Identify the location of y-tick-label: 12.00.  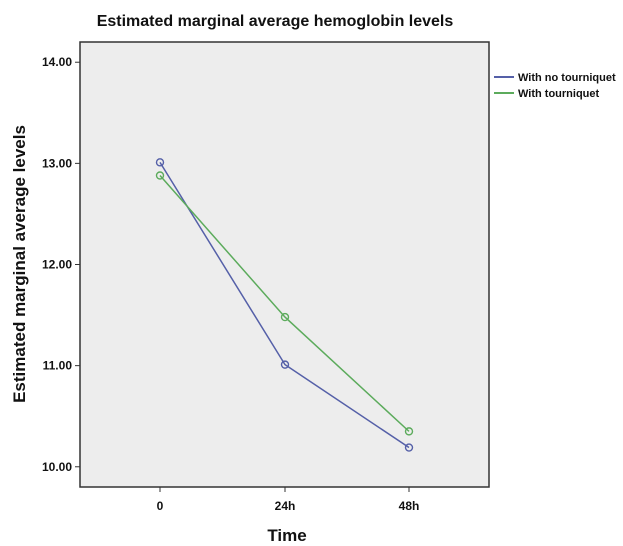
(57, 265).